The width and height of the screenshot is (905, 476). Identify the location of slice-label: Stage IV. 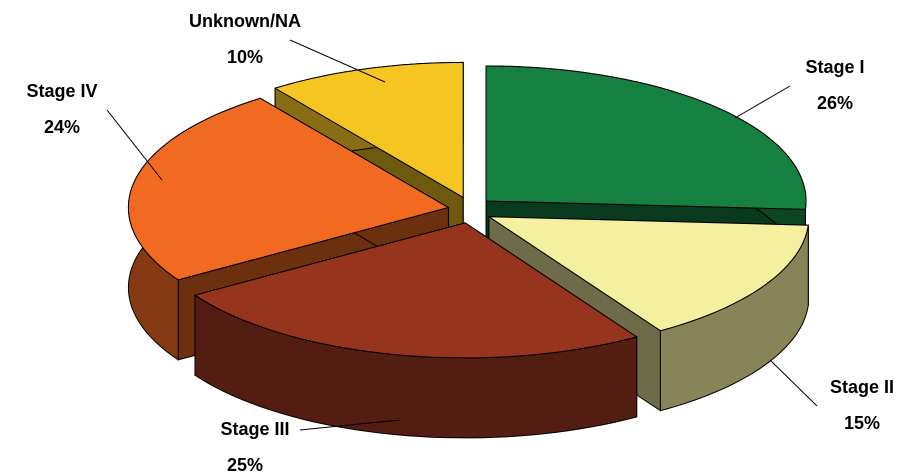
(61, 91).